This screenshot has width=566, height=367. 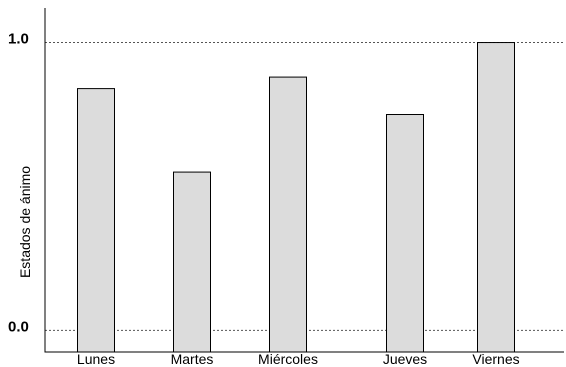 What do you see at coordinates (25, 222) in the screenshot?
I see `y-axis-title: Estados de ánimo` at bounding box center [25, 222].